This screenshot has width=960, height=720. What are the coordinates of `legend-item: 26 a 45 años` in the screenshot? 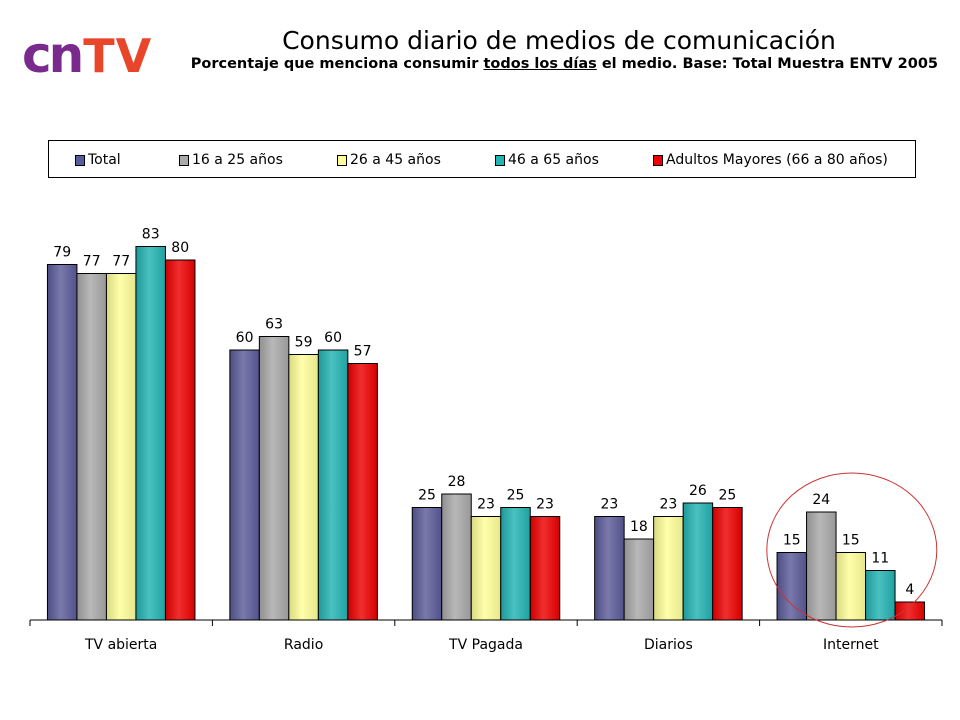 It's located at (389, 160).